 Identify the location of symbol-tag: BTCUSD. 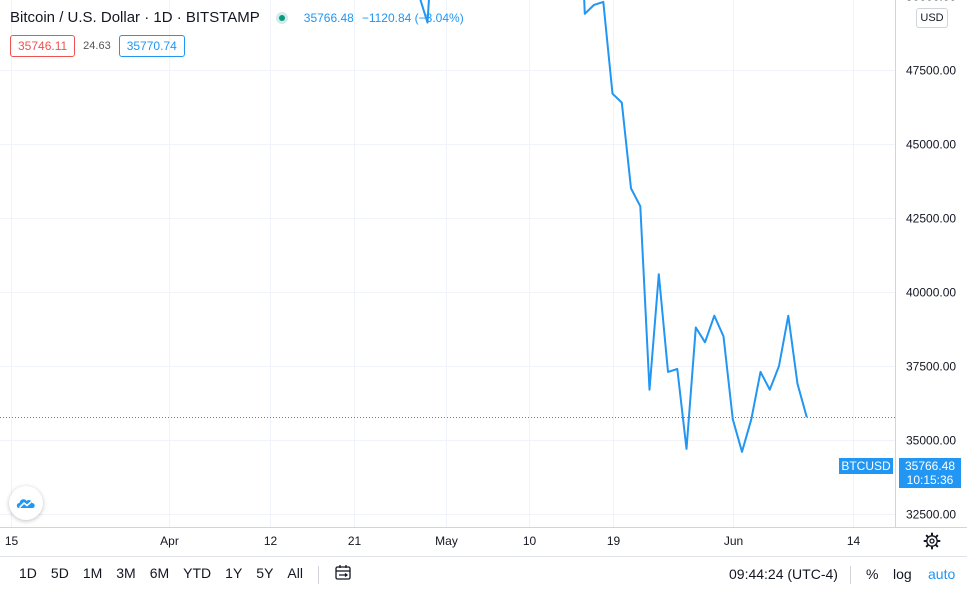
(866, 466).